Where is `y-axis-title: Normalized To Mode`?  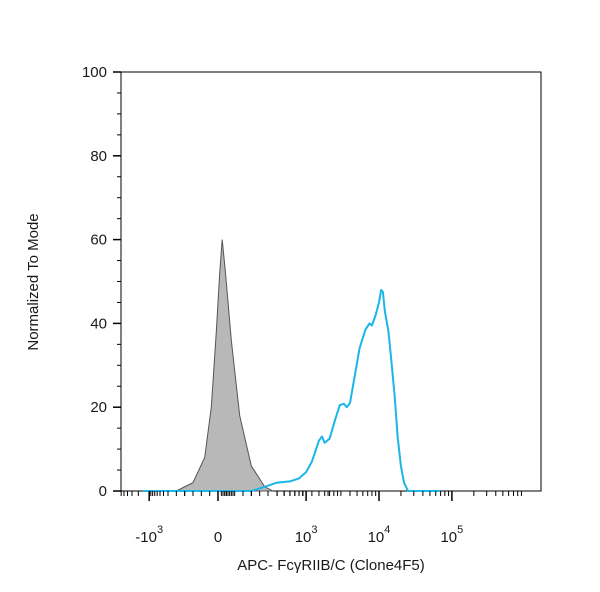 y-axis-title: Normalized To Mode is located at coordinates (33, 281).